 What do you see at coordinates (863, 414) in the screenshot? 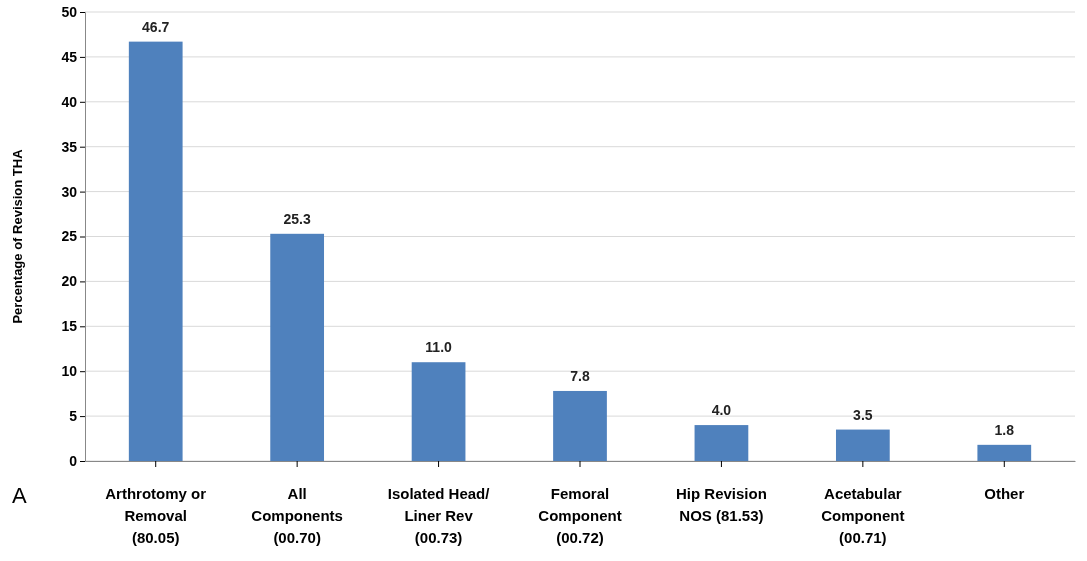
I see `data-label: 3.5` at bounding box center [863, 414].